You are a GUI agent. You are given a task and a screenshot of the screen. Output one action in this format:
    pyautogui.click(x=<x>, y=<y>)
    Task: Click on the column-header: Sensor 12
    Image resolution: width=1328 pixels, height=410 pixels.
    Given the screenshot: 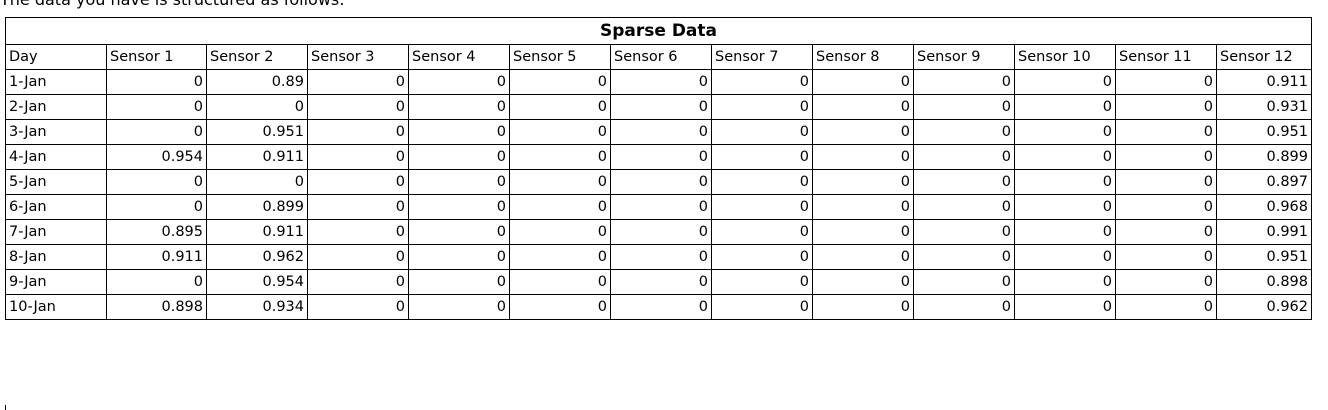 What is the action you would take?
    pyautogui.click(x=1264, y=57)
    